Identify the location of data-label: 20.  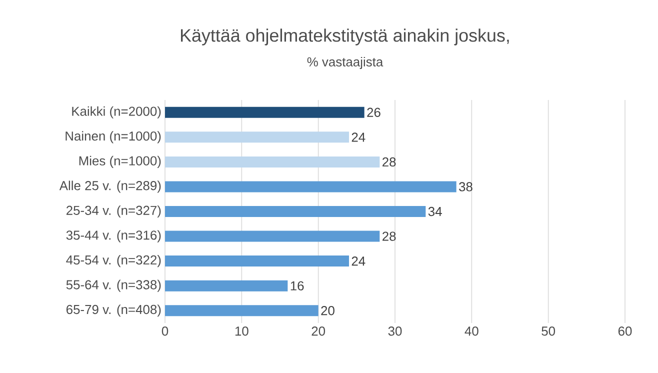
(327, 311).